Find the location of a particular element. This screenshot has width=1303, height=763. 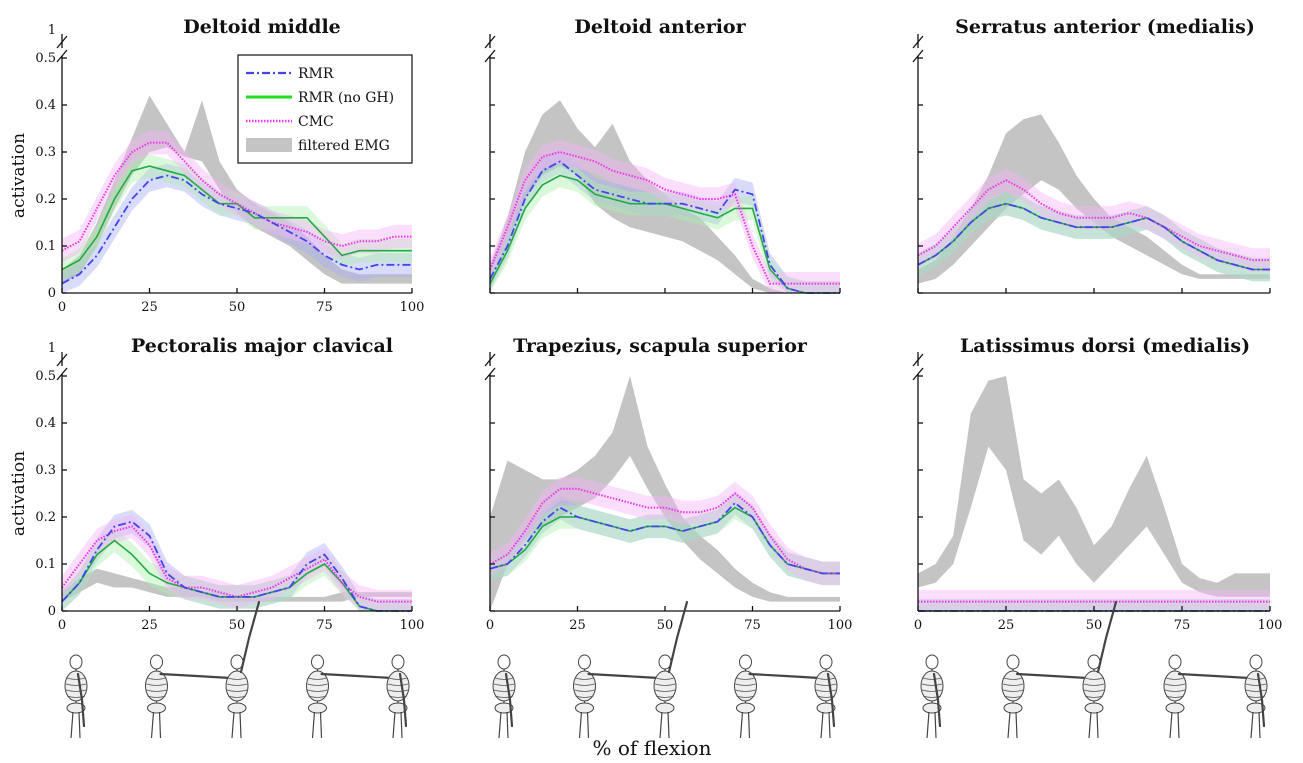

chart-panel-5: Trapezius, scapula superior 0 25 50 75 100 is located at coordinates (668, 484).